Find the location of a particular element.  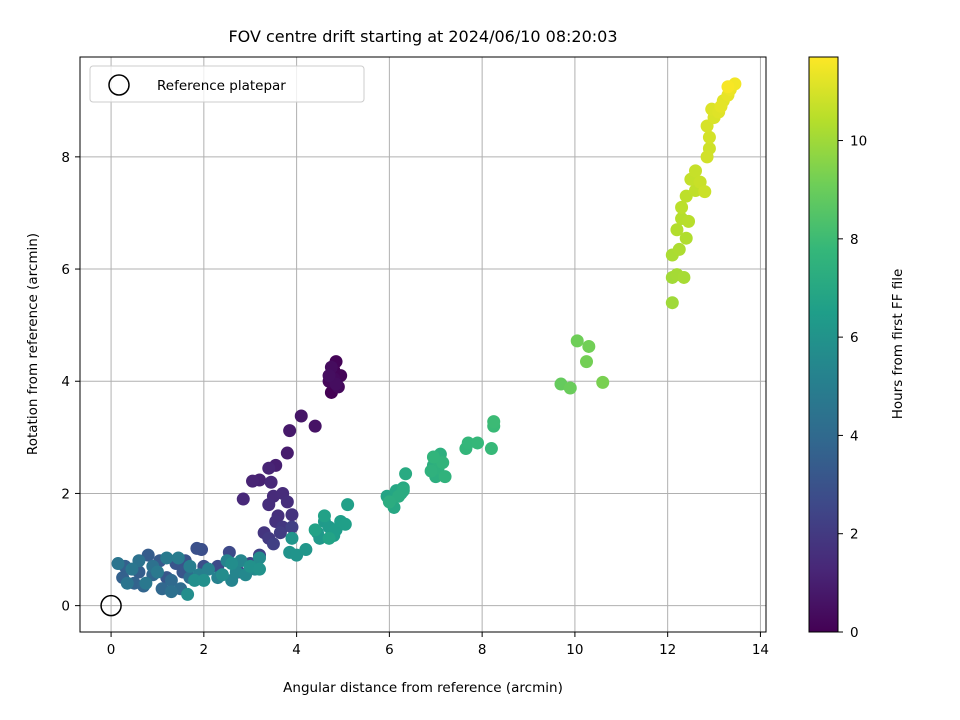

y-tick-label: 8 is located at coordinates (65, 158).